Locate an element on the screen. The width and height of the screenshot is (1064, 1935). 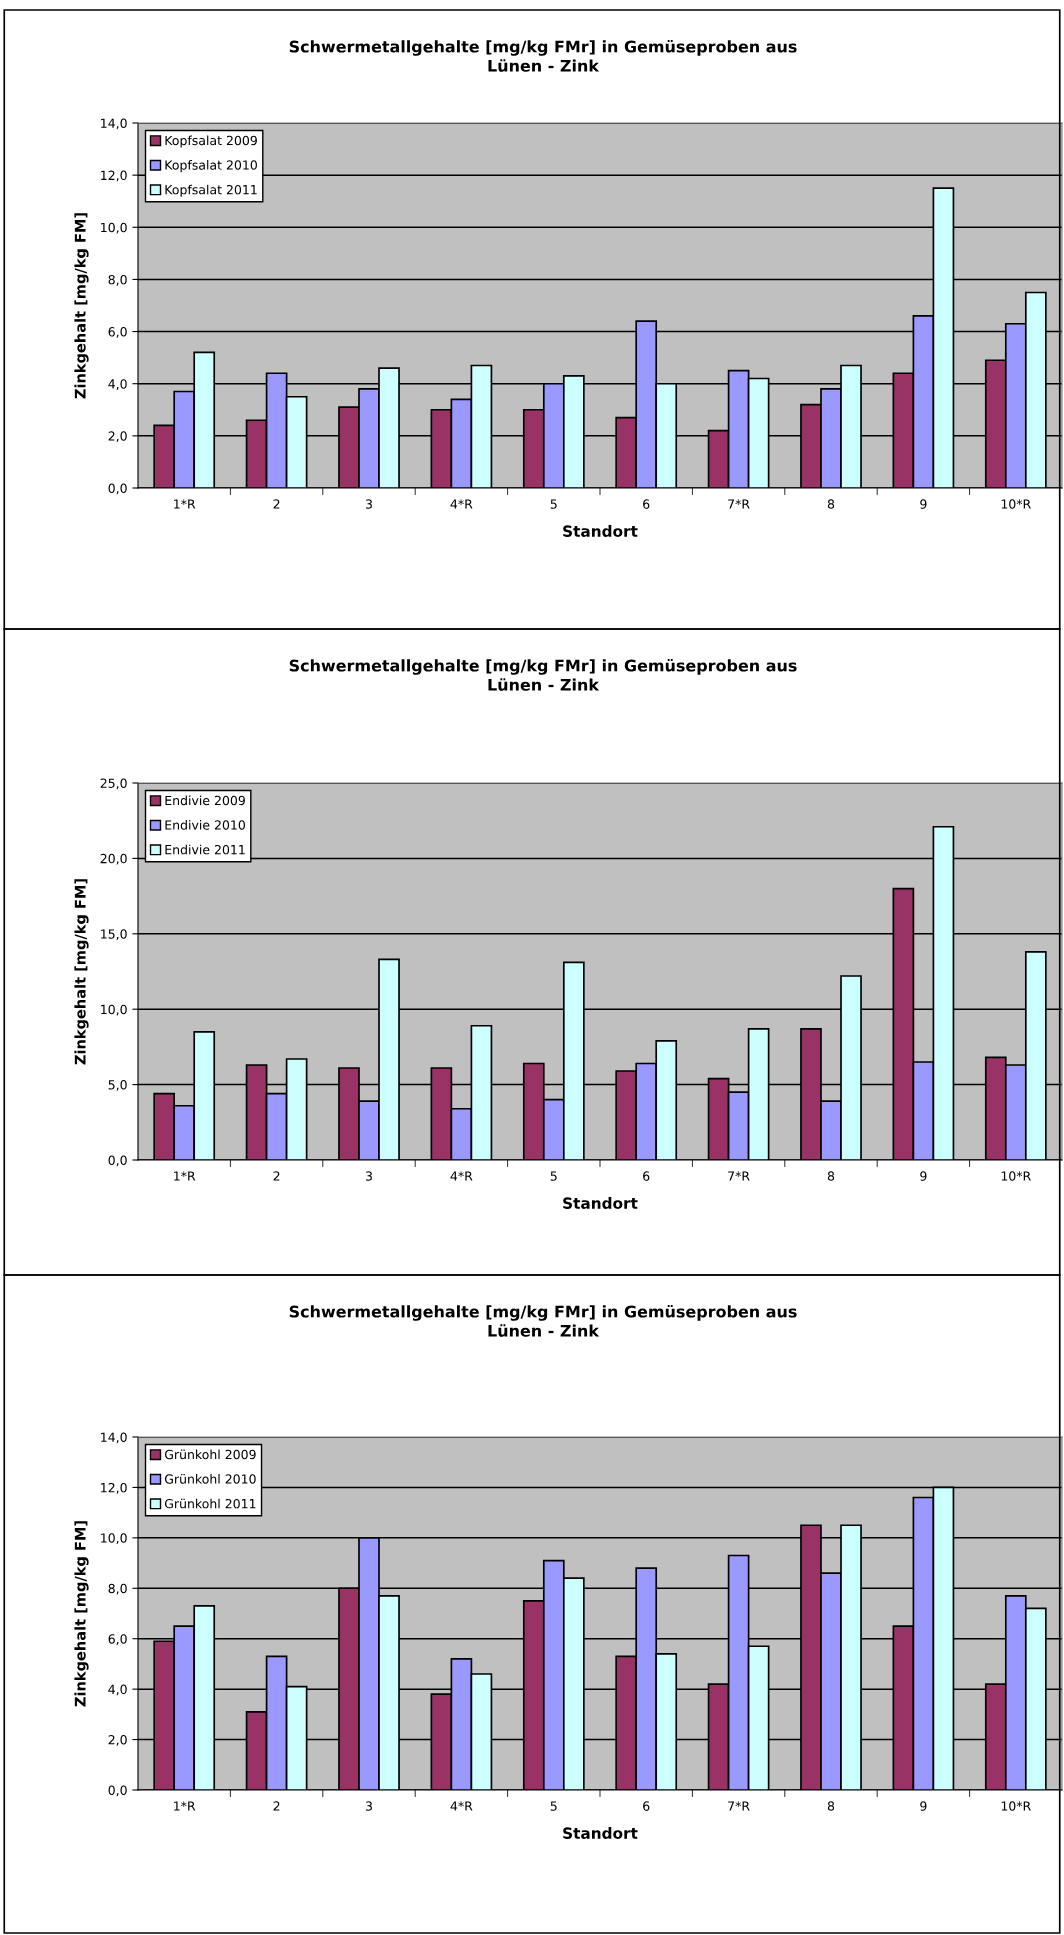
legend-label: Grünkohl 2011 is located at coordinates (210, 1503).